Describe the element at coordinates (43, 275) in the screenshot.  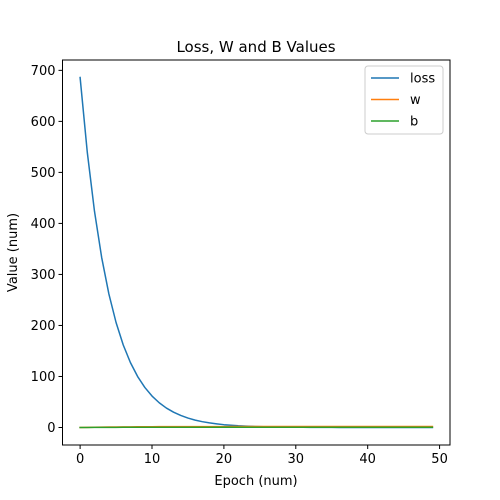
I see `y-tick-label: 300` at that location.